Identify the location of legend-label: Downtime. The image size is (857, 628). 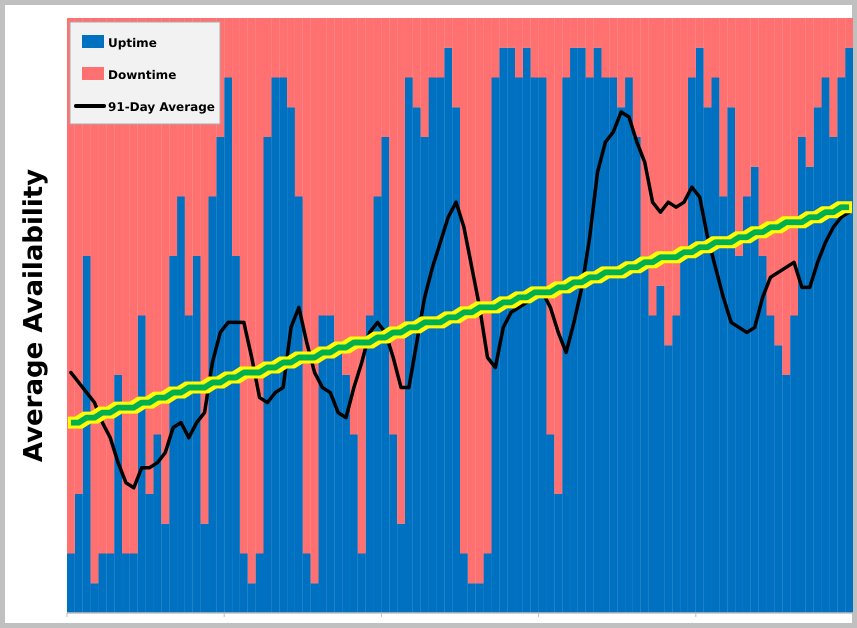
(142, 75).